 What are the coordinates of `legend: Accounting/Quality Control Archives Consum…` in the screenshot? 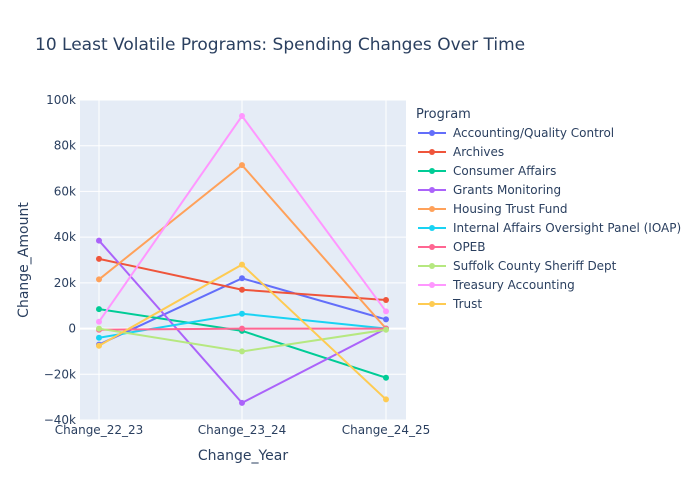 It's located at (549, 218).